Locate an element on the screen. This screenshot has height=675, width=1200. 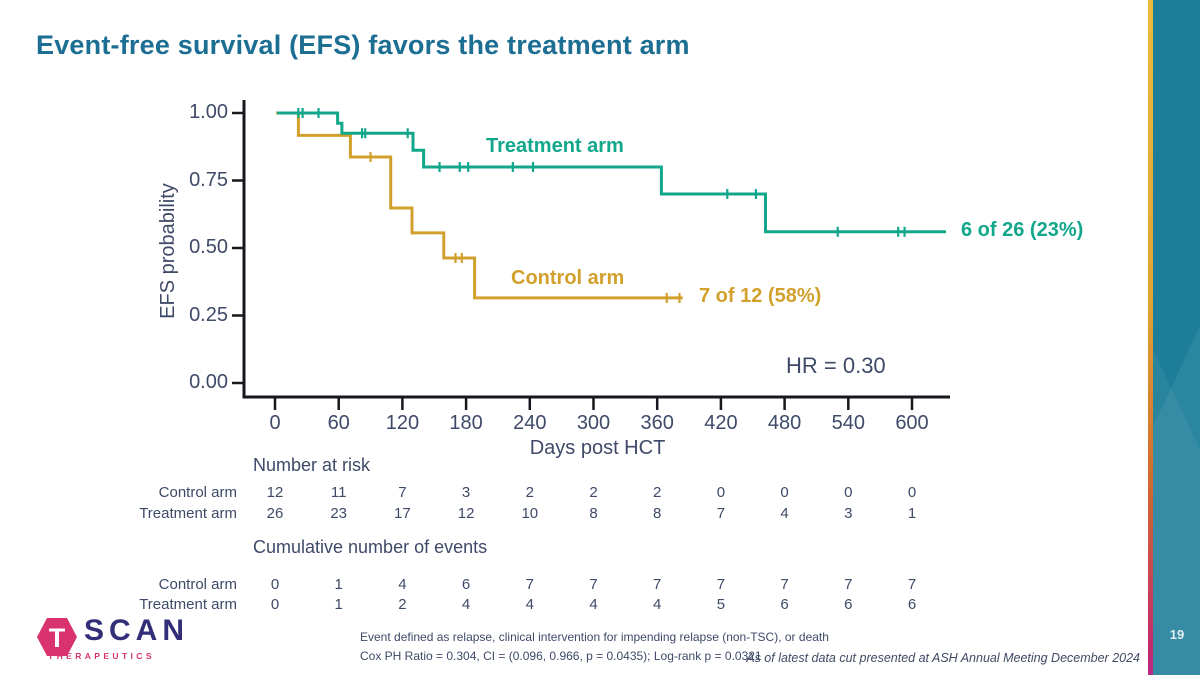
number-at-risk-heading: Number at risk is located at coordinates (312, 465).